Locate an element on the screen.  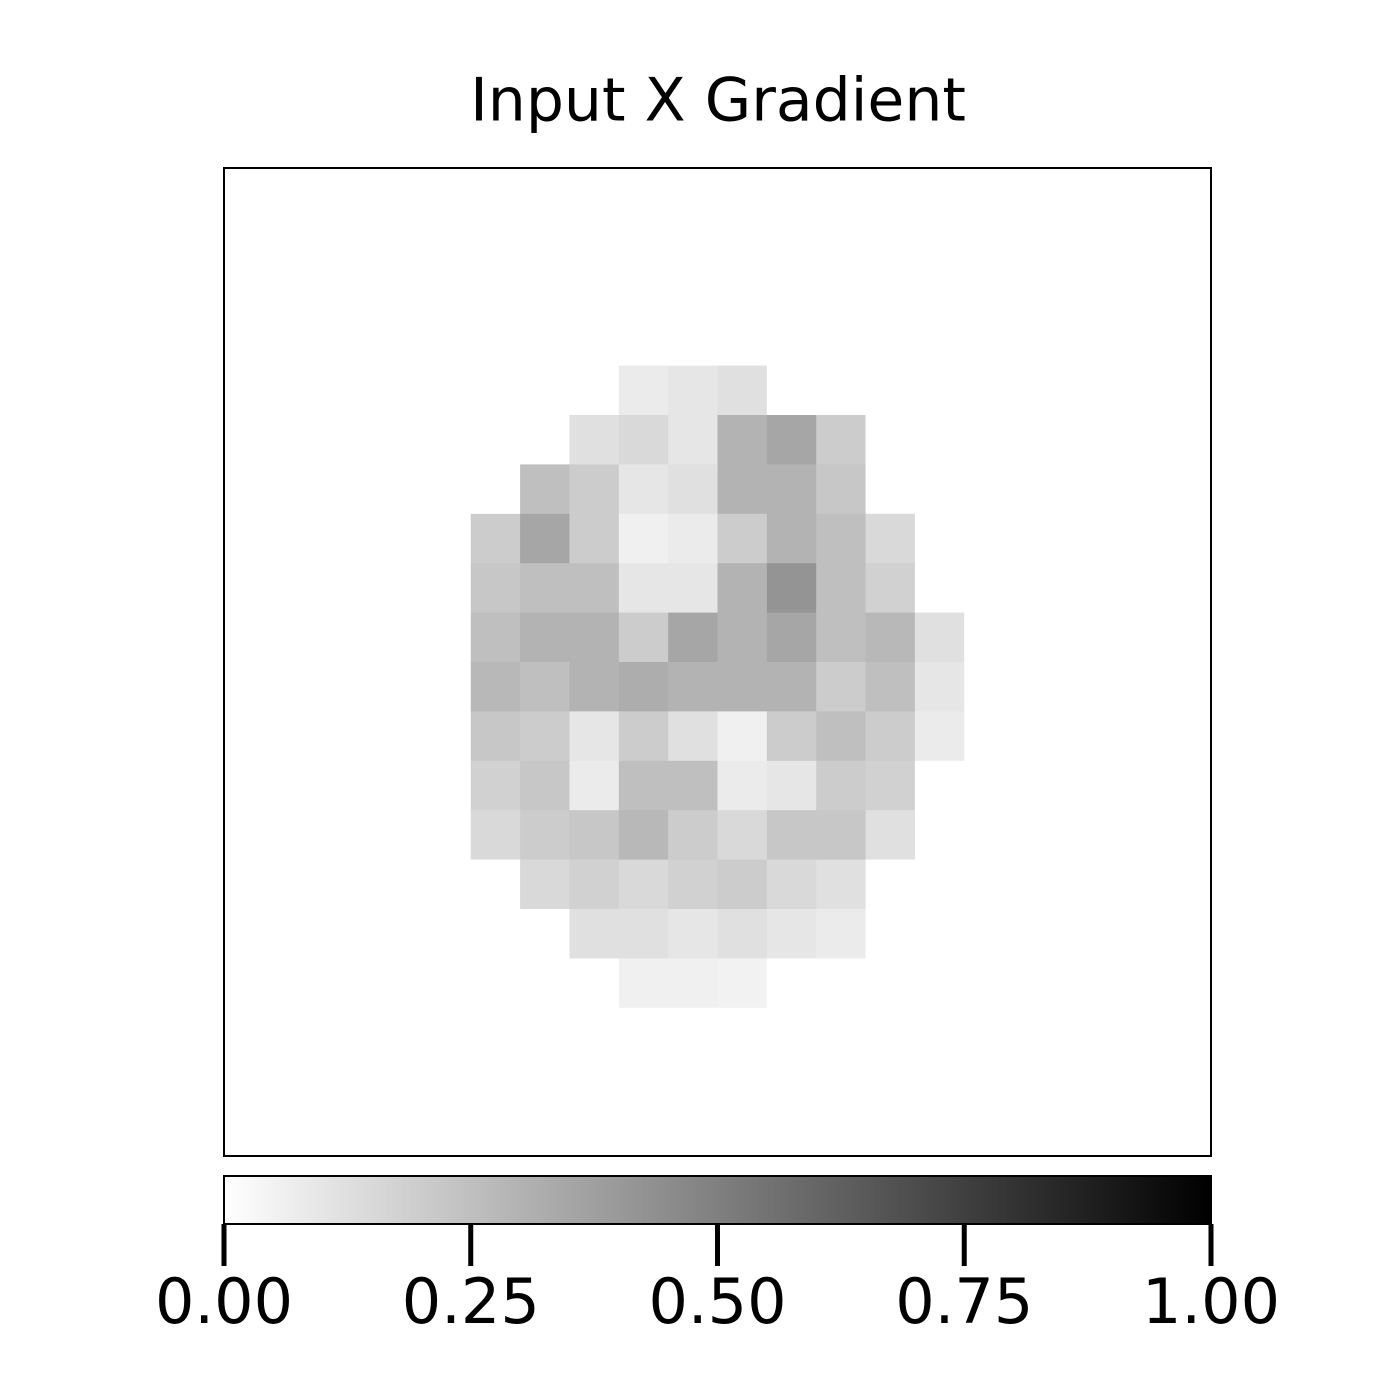
chart-title: Input X Gradient is located at coordinates (718, 101).